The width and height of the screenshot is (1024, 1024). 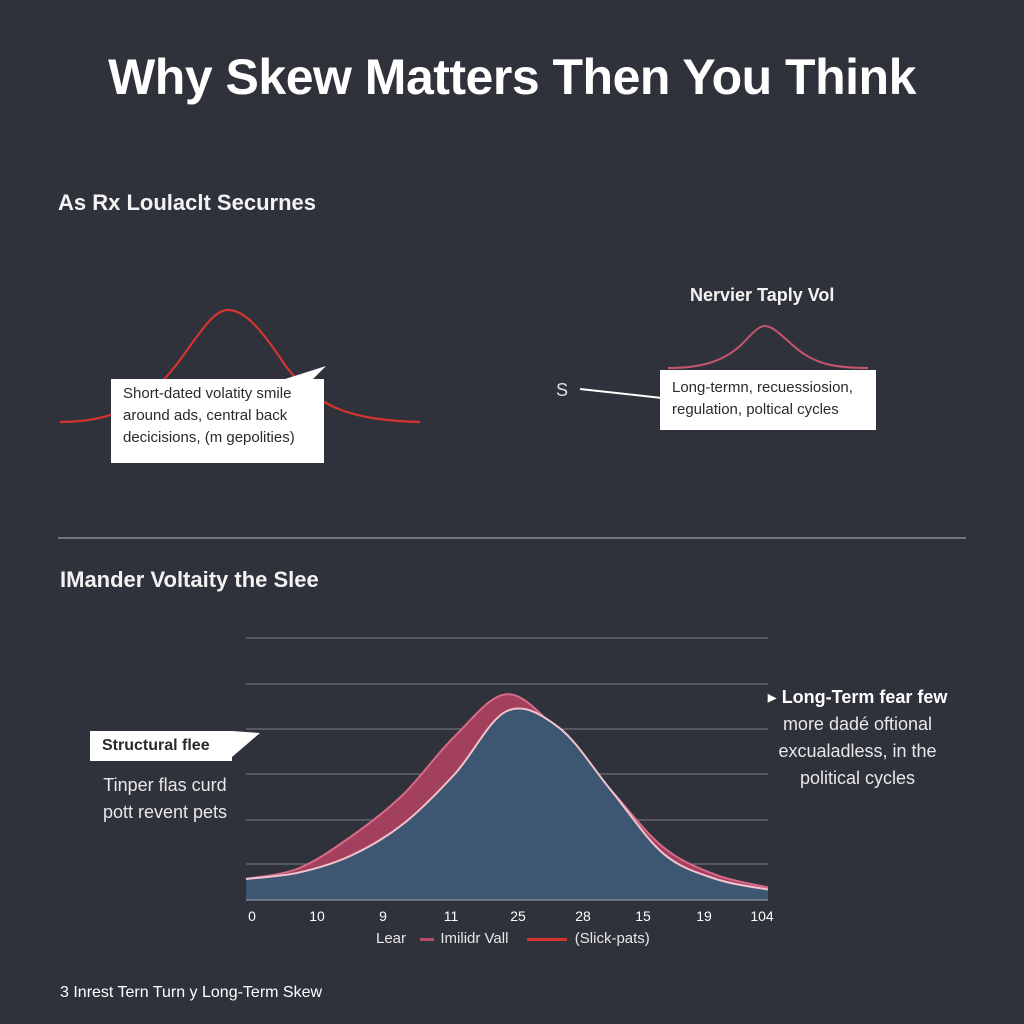 I want to click on x-tick-label: 25, so click(x=518, y=916).